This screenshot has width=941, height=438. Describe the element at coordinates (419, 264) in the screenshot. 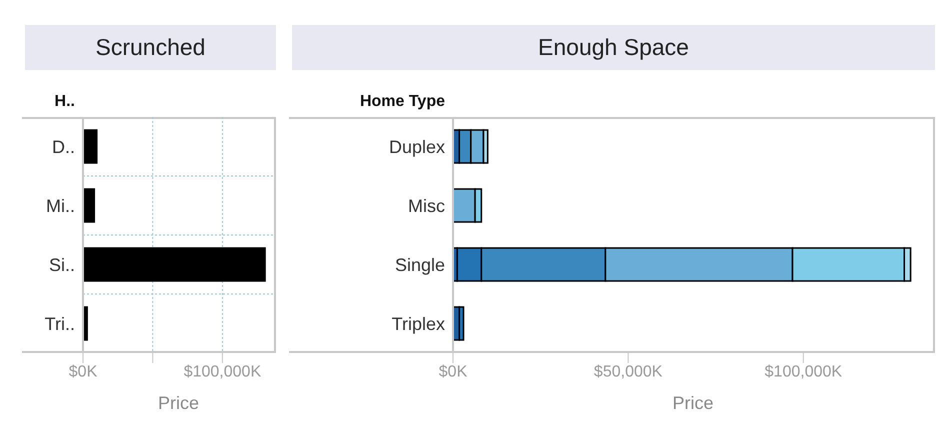

I see `y-tick-label: Single` at that location.